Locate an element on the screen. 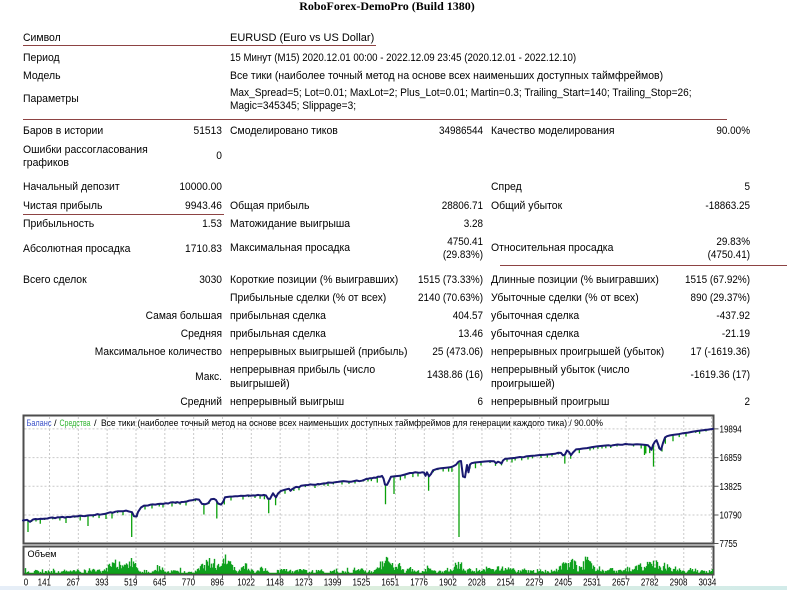 This screenshot has height=590, width=787. svg-text: 7755 is located at coordinates (729, 544).